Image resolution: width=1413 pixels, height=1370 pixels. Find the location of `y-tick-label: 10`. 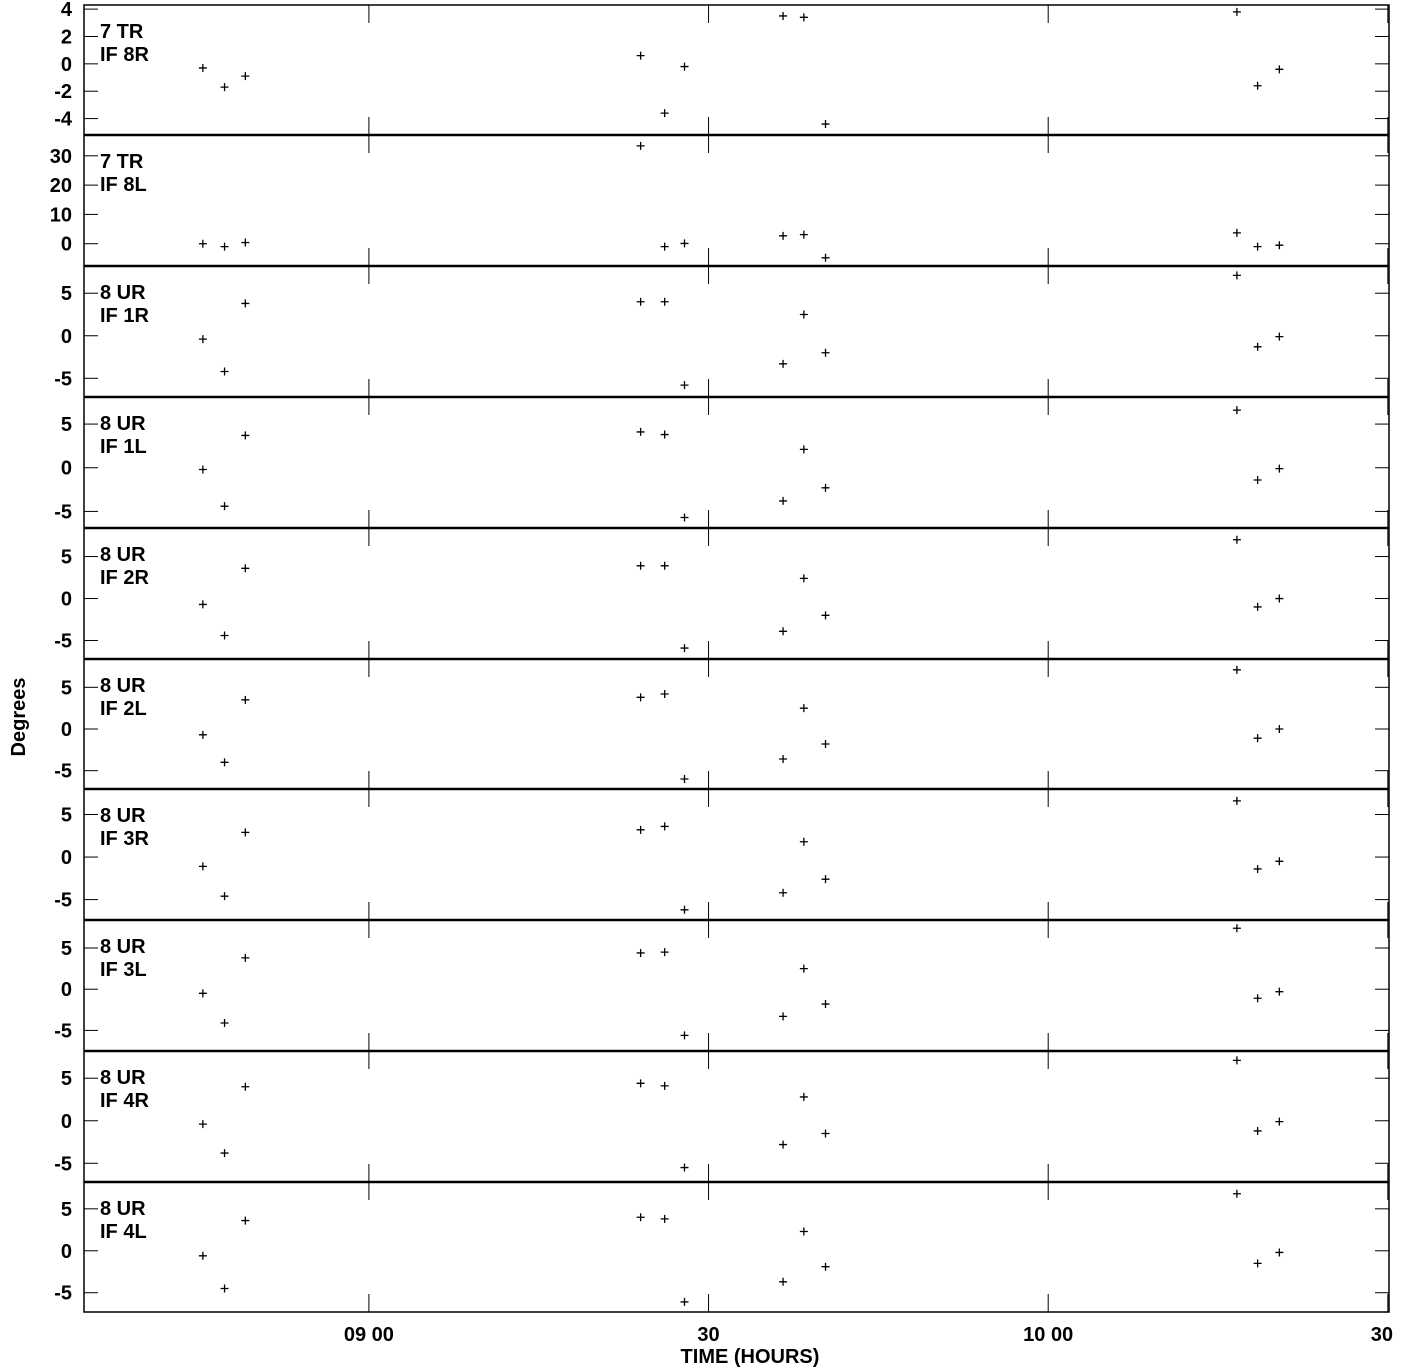

y-tick-label: 10 is located at coordinates (61, 215).